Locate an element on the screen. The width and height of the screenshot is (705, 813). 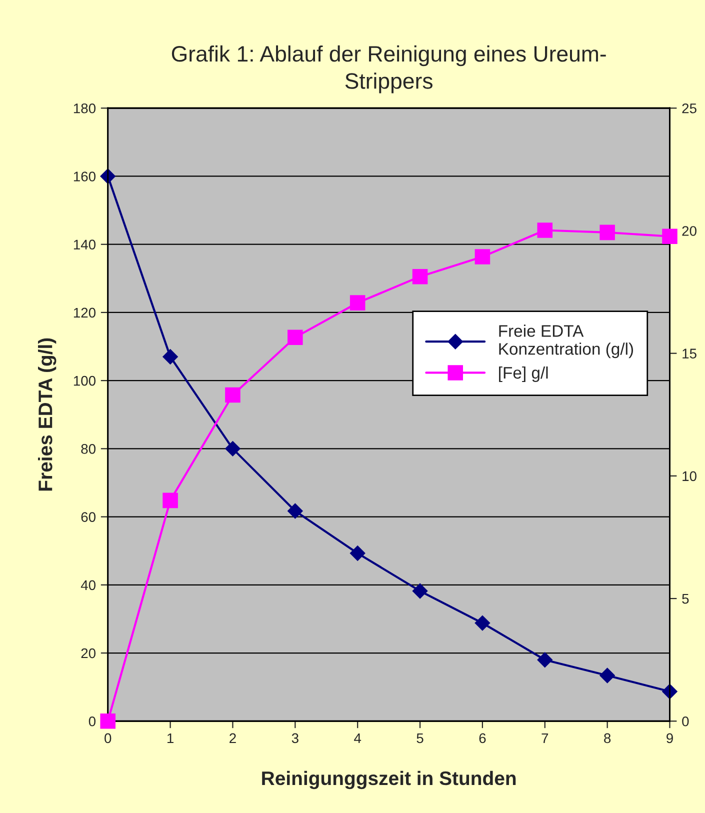
x-tick-label: 4 is located at coordinates (358, 738).